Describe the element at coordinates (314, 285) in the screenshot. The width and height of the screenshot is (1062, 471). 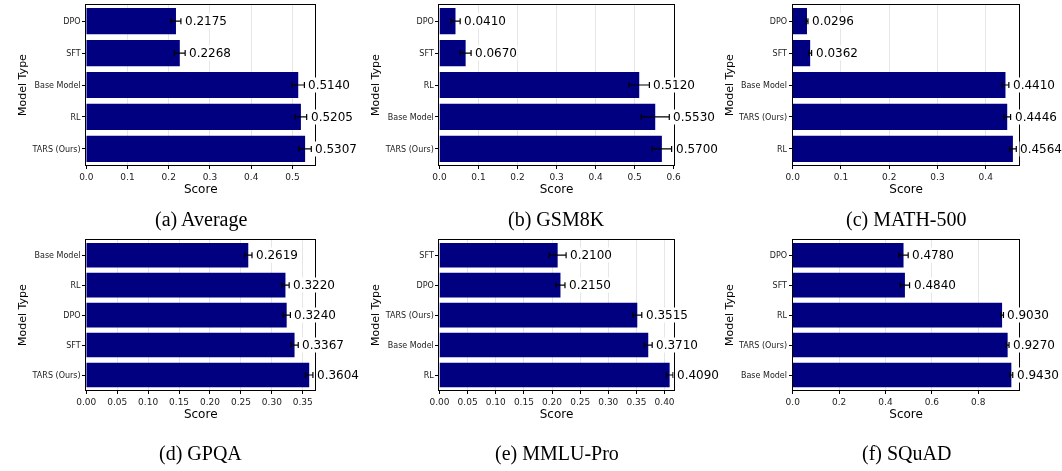
I see `data-label: 0.3220` at that location.